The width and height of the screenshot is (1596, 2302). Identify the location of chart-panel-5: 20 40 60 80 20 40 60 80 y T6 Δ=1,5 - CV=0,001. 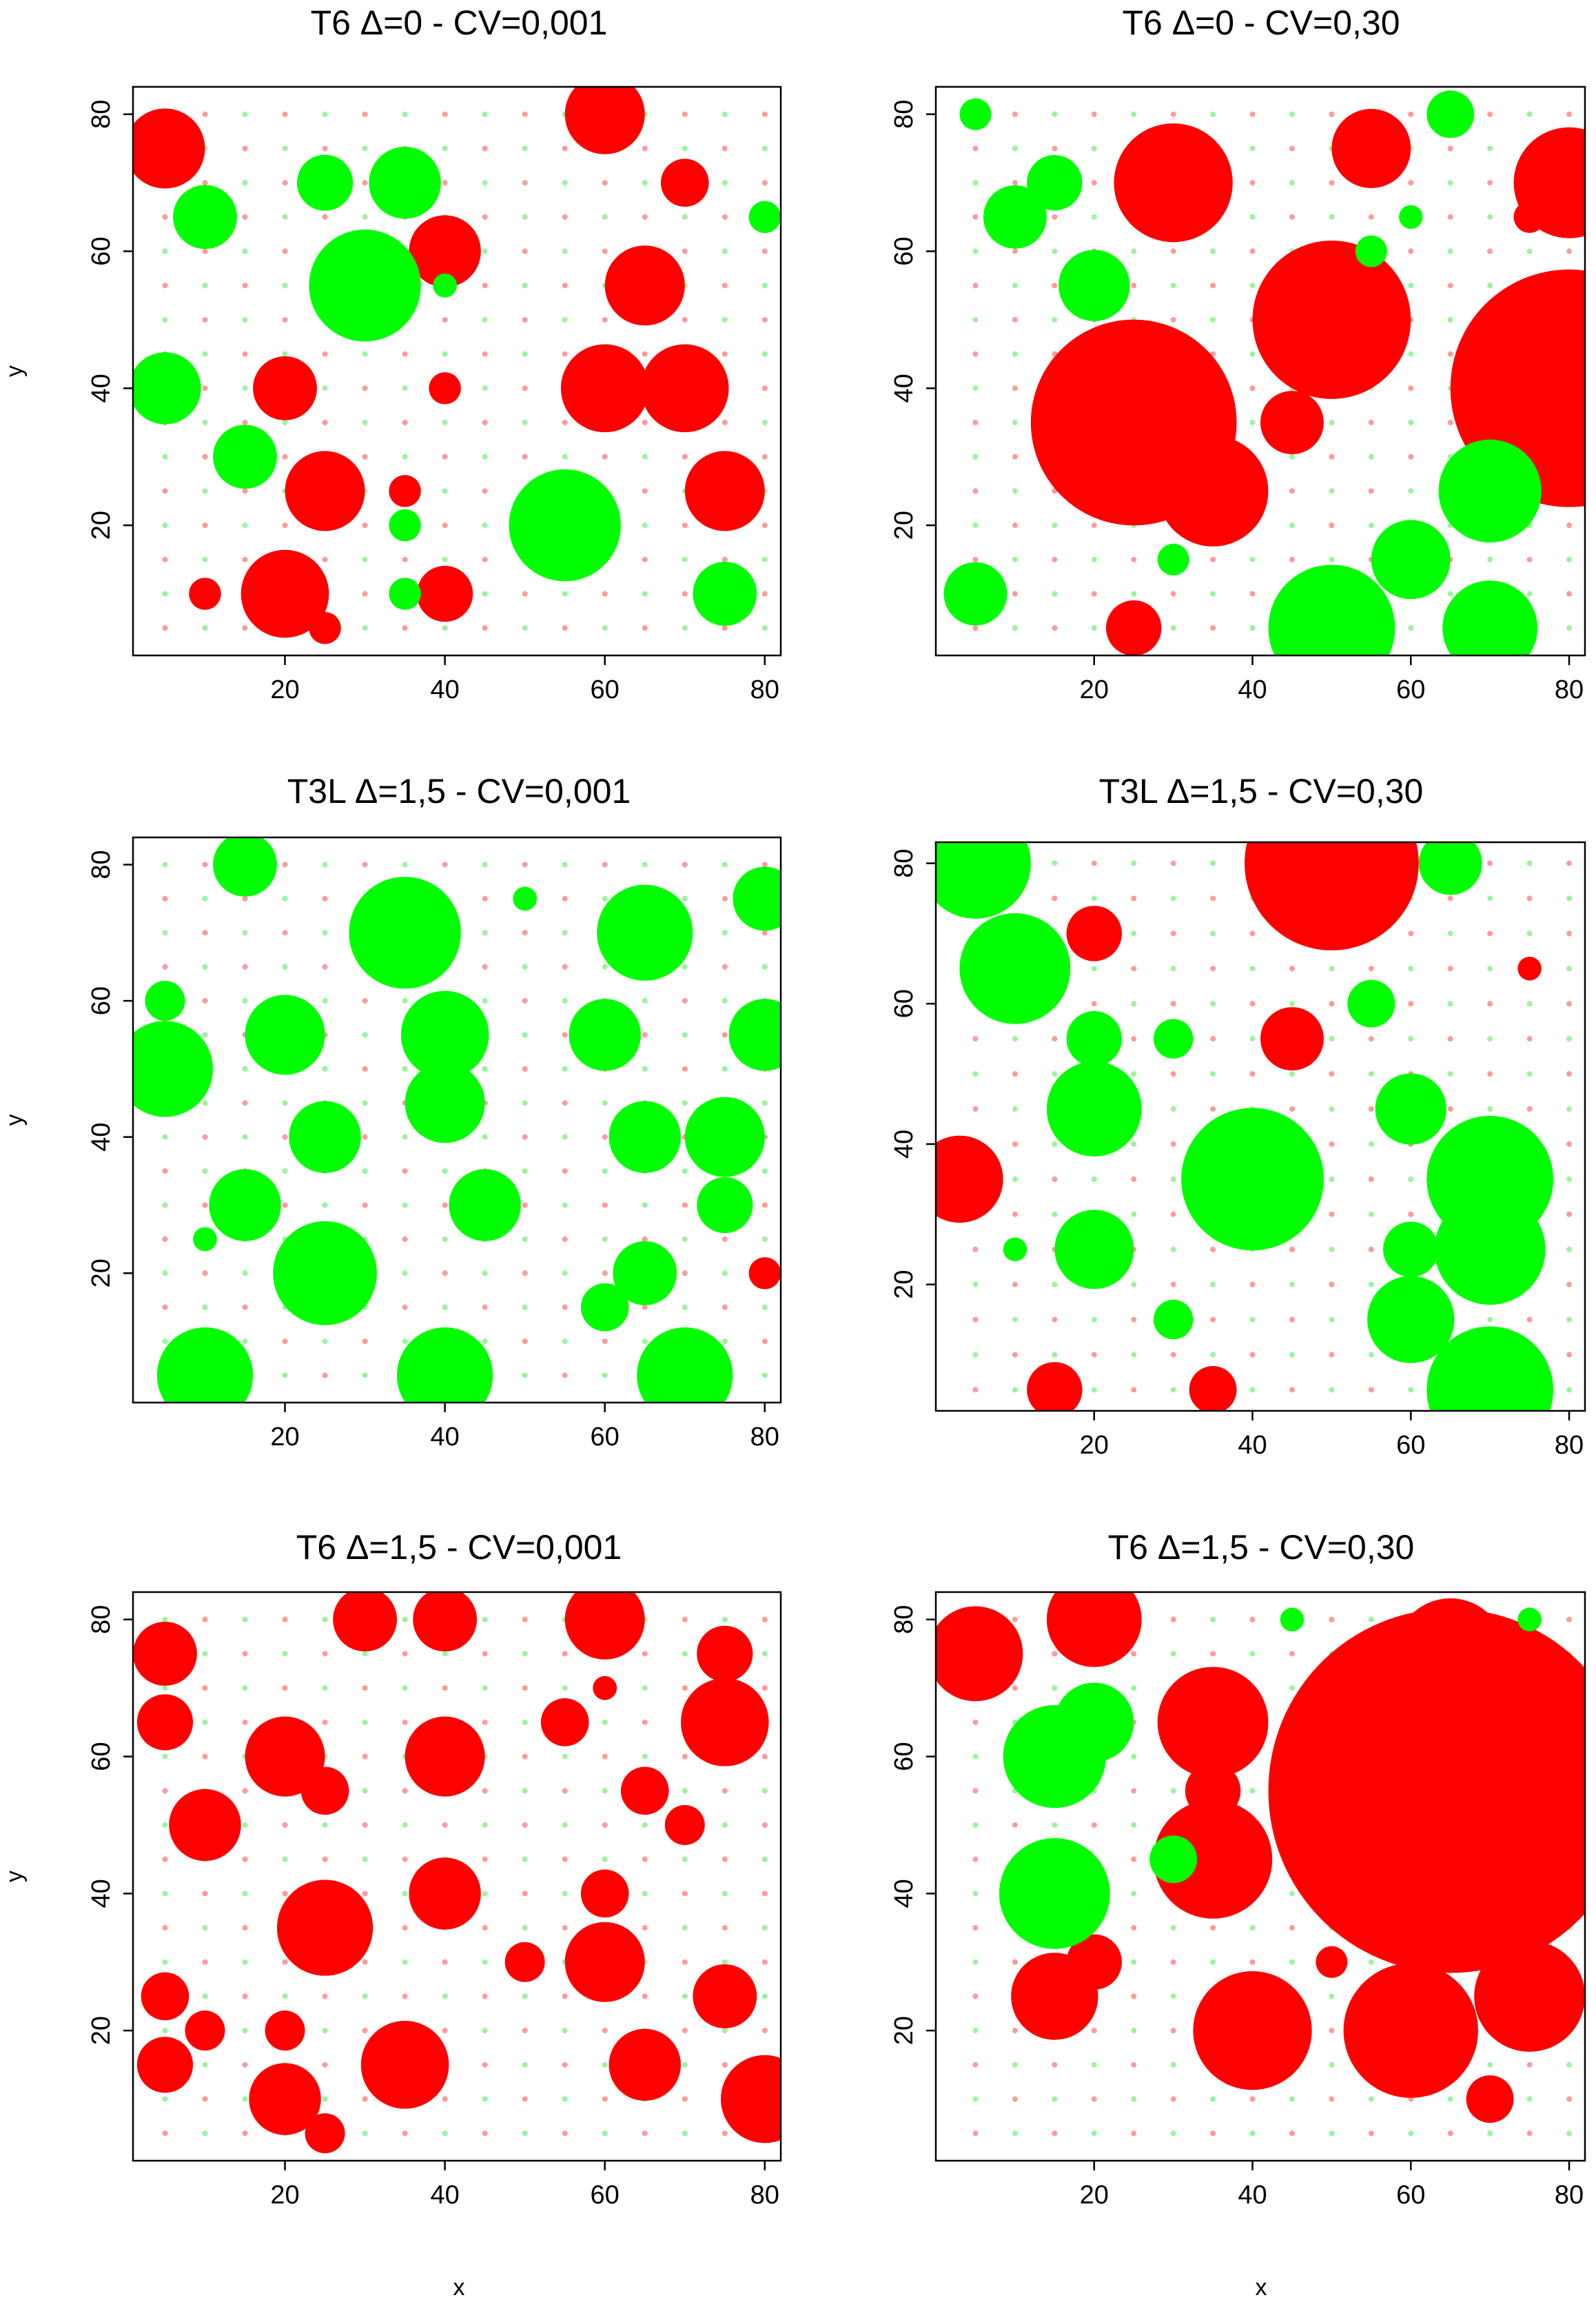
(391, 1869).